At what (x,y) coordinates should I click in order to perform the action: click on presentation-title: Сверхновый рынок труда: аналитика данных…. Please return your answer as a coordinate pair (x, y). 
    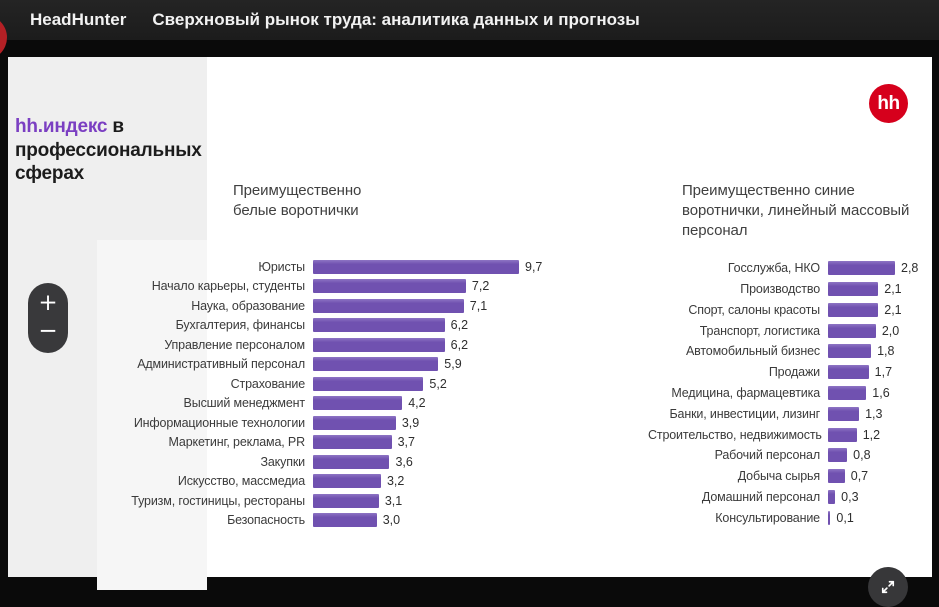
    Looking at the image, I should click on (396, 19).